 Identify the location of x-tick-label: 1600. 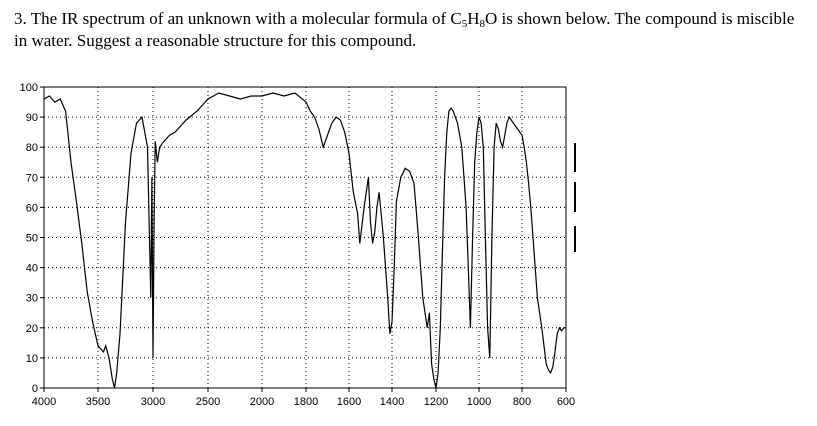
(349, 402).